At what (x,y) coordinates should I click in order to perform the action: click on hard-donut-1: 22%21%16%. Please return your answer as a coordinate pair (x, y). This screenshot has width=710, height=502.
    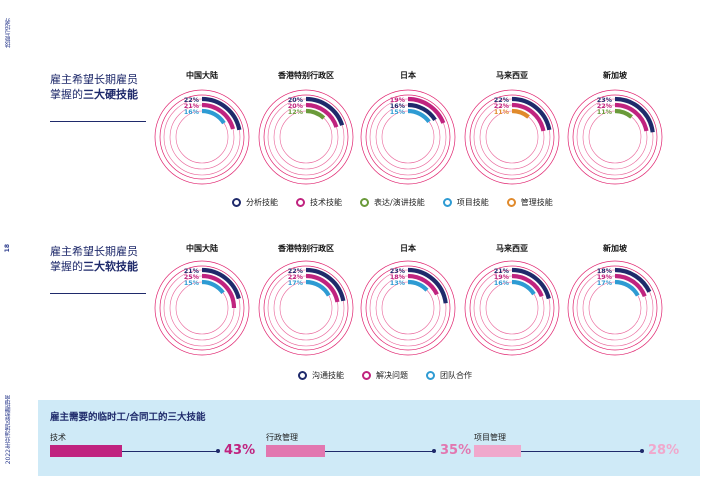
    Looking at the image, I should click on (202, 137).